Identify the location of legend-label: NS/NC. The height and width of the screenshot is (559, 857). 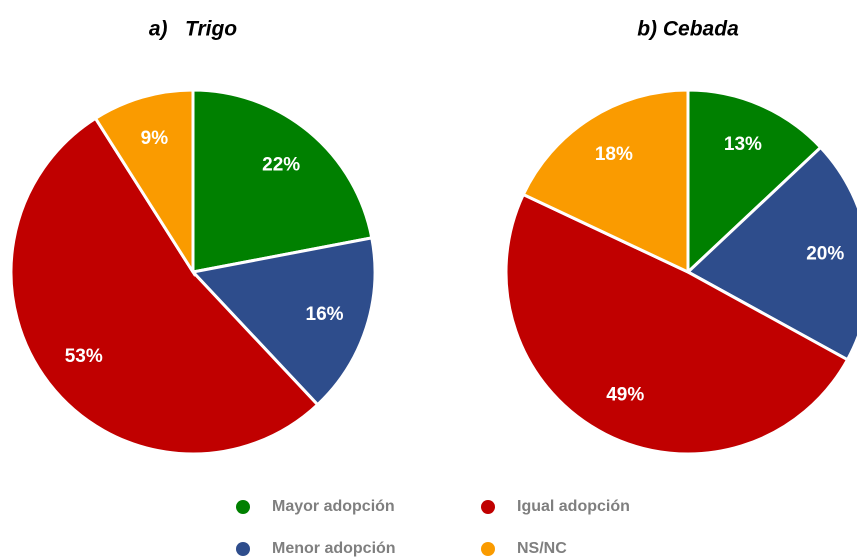
(542, 548).